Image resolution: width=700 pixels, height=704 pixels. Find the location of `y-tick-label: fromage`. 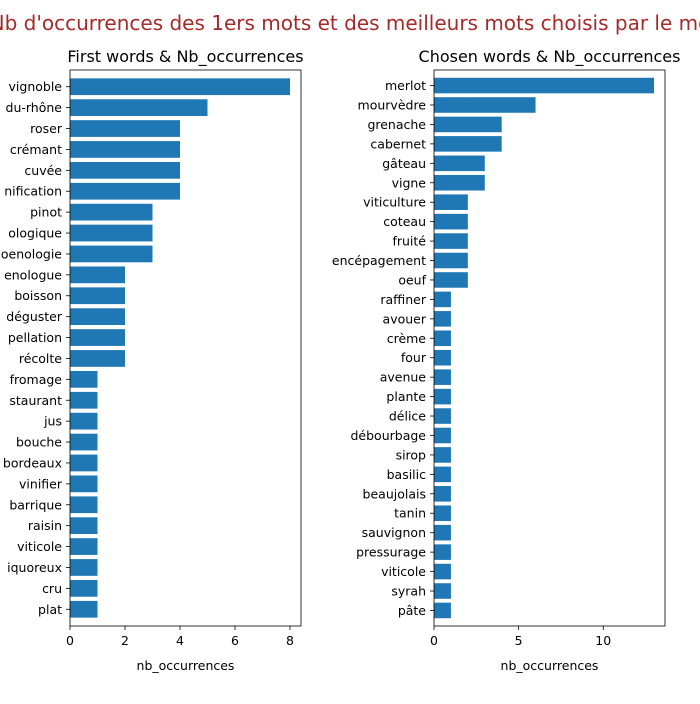

y-tick-label: fromage is located at coordinates (36, 379).